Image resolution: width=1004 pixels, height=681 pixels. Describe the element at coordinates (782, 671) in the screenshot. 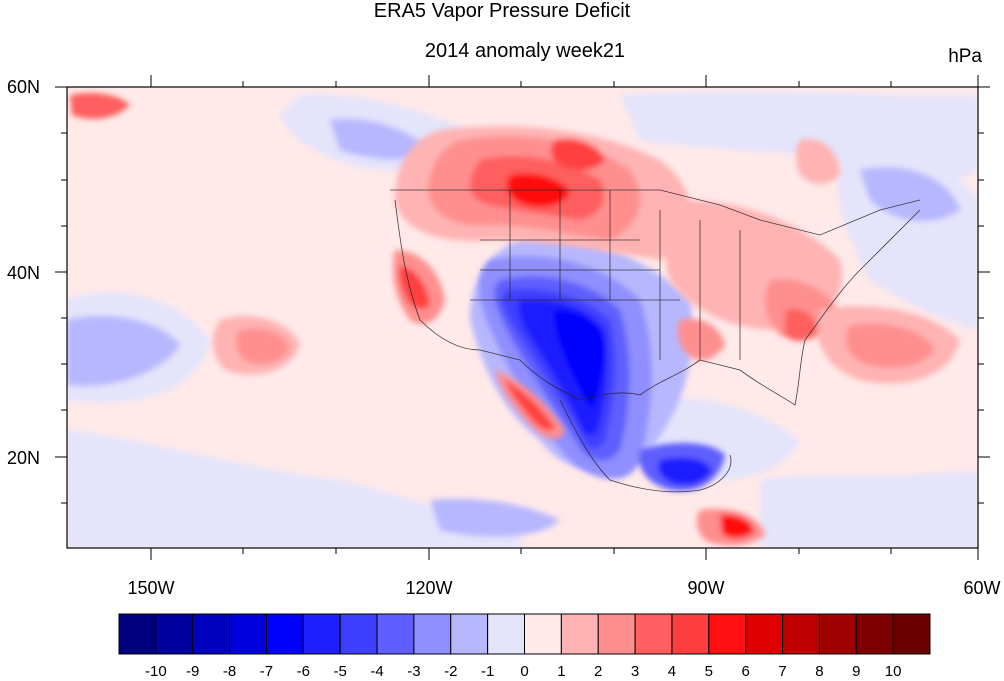

I see `colorbar-tick-label: 7` at that location.